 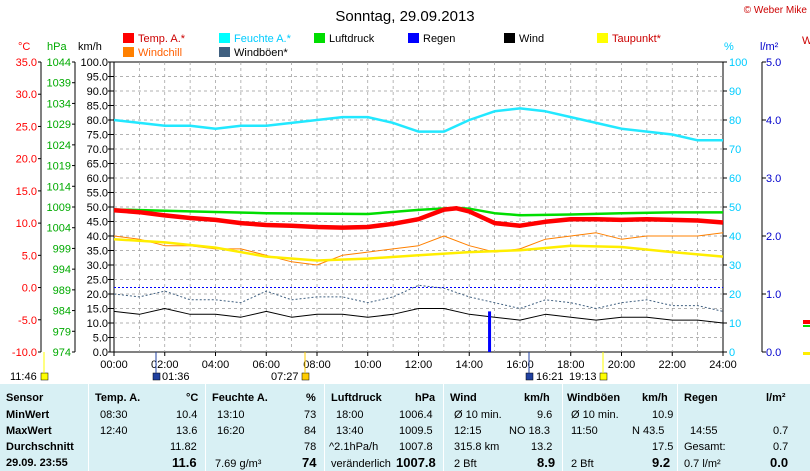 I want to click on druck-current: 1007.8, so click(x=416, y=462).